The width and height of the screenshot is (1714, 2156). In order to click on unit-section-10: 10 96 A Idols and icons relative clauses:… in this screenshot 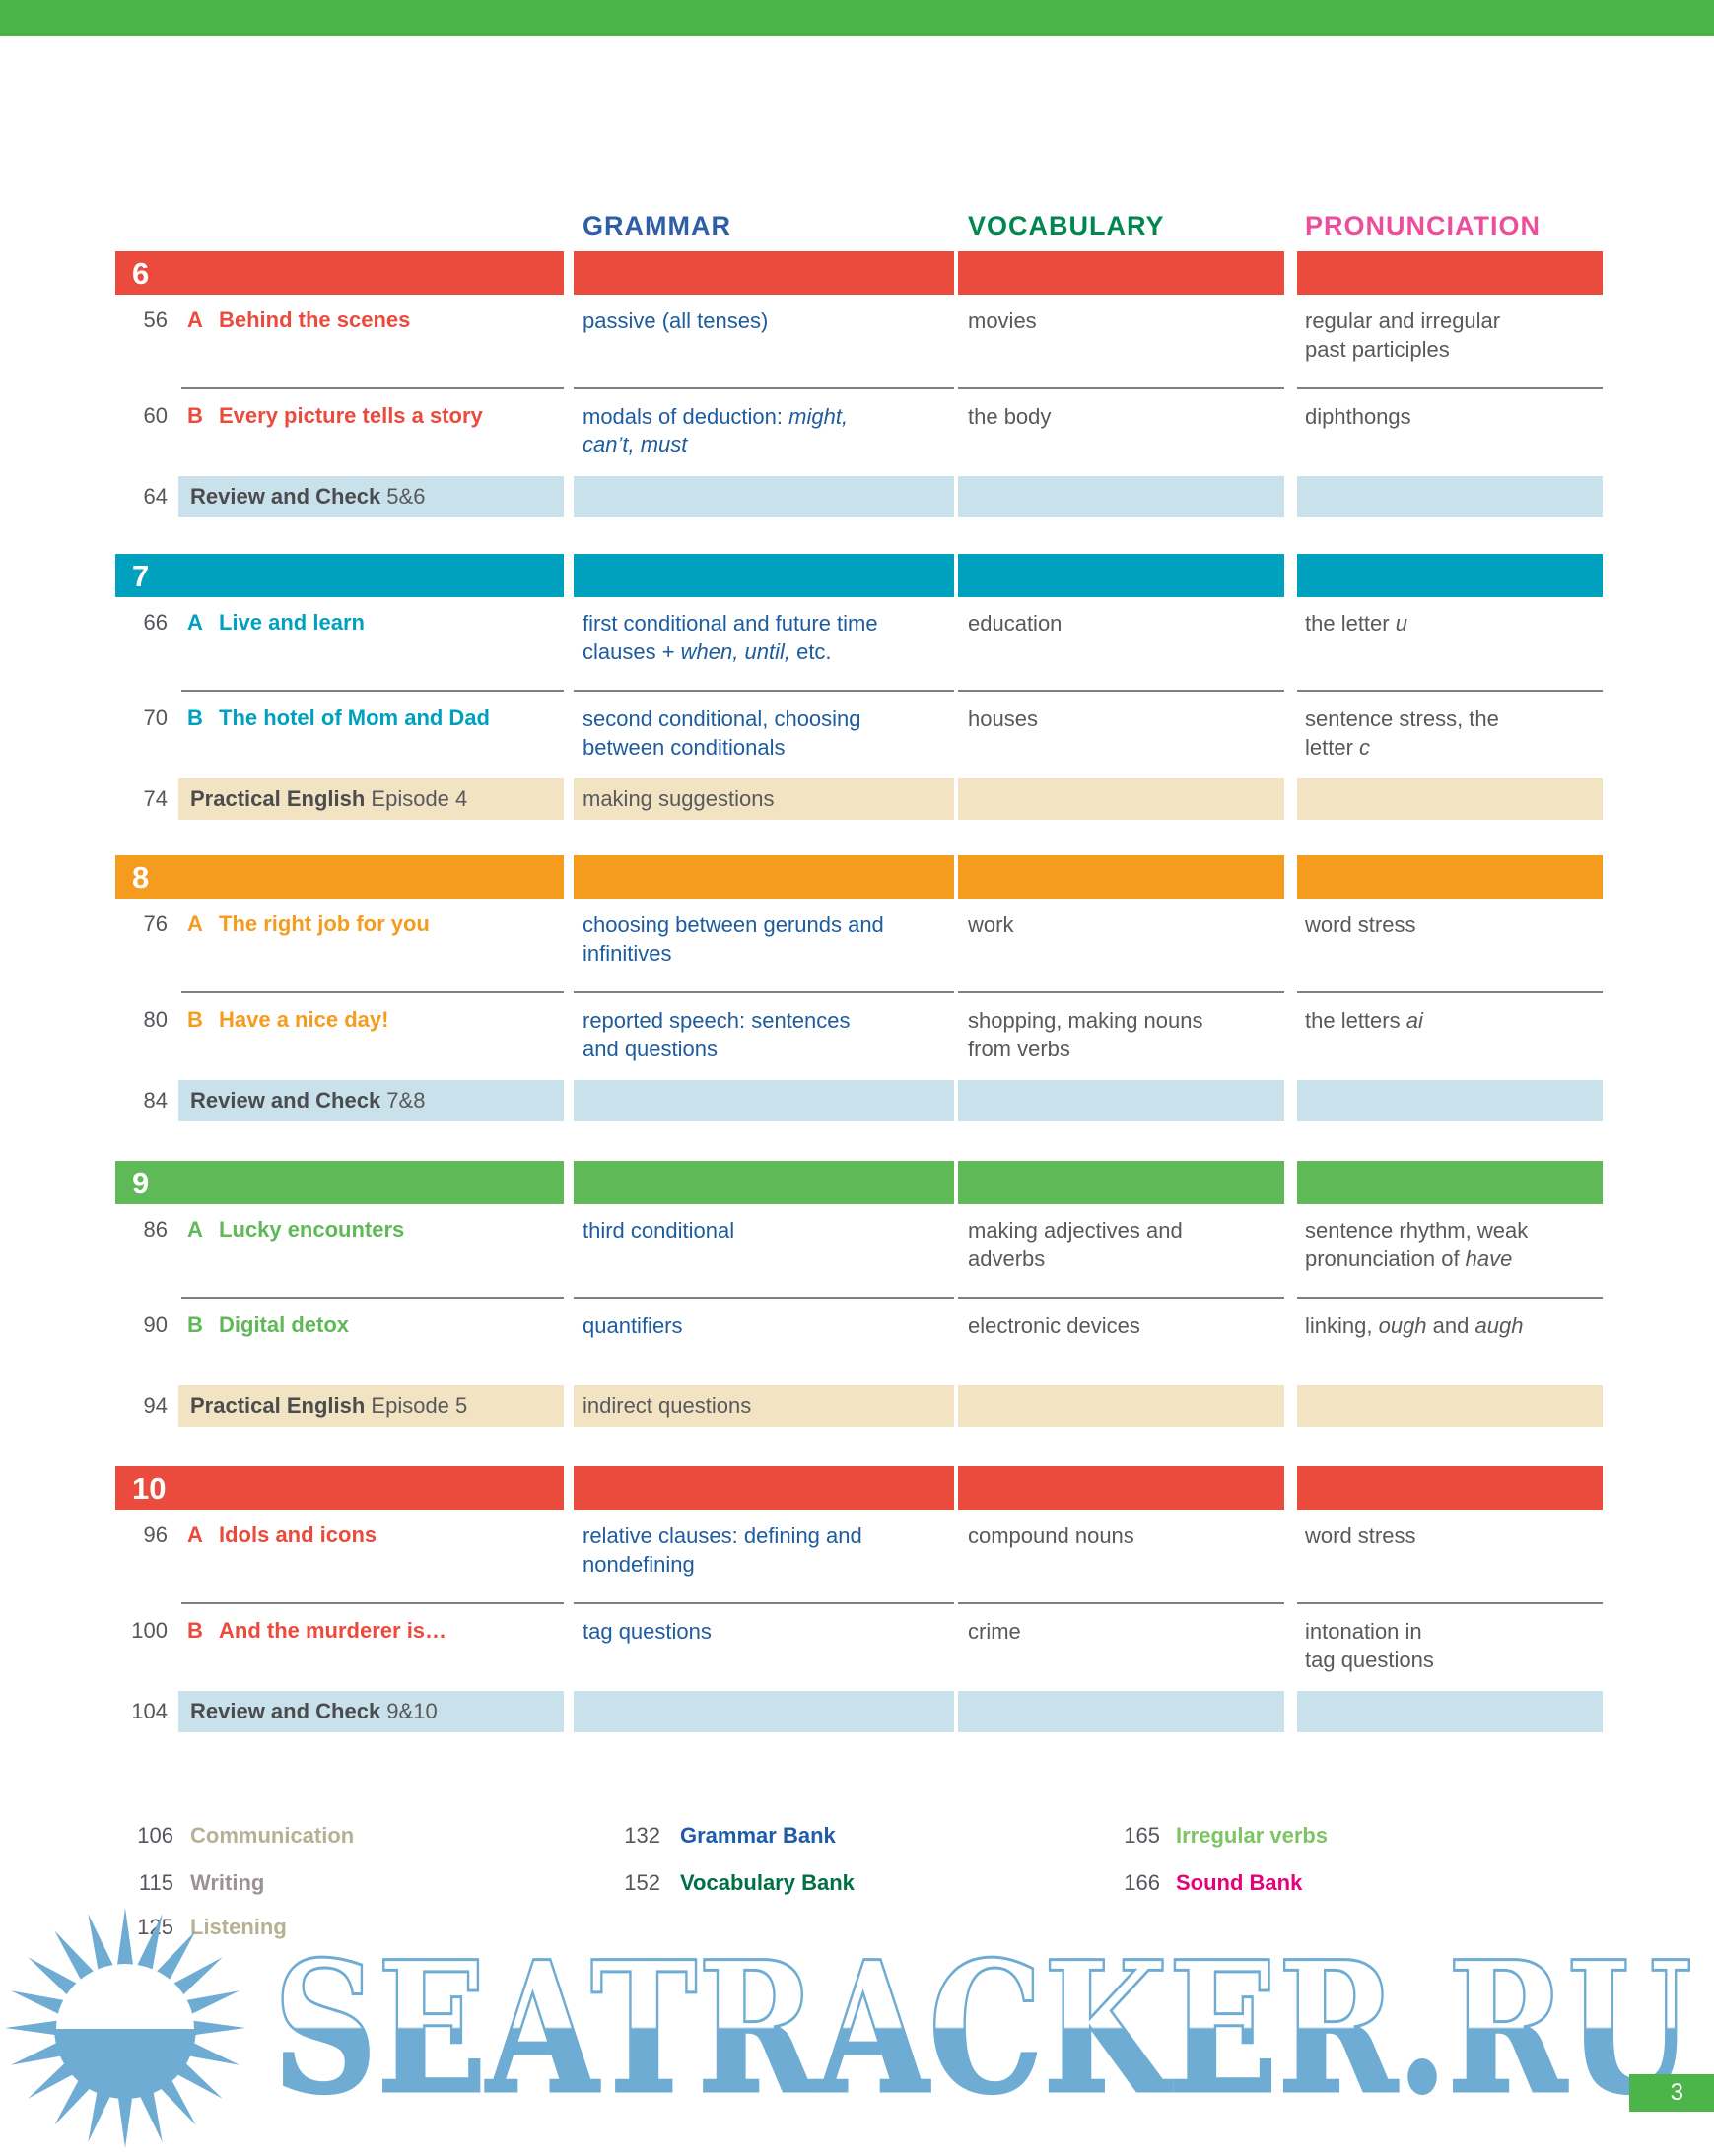, I will do `click(857, 1618)`.